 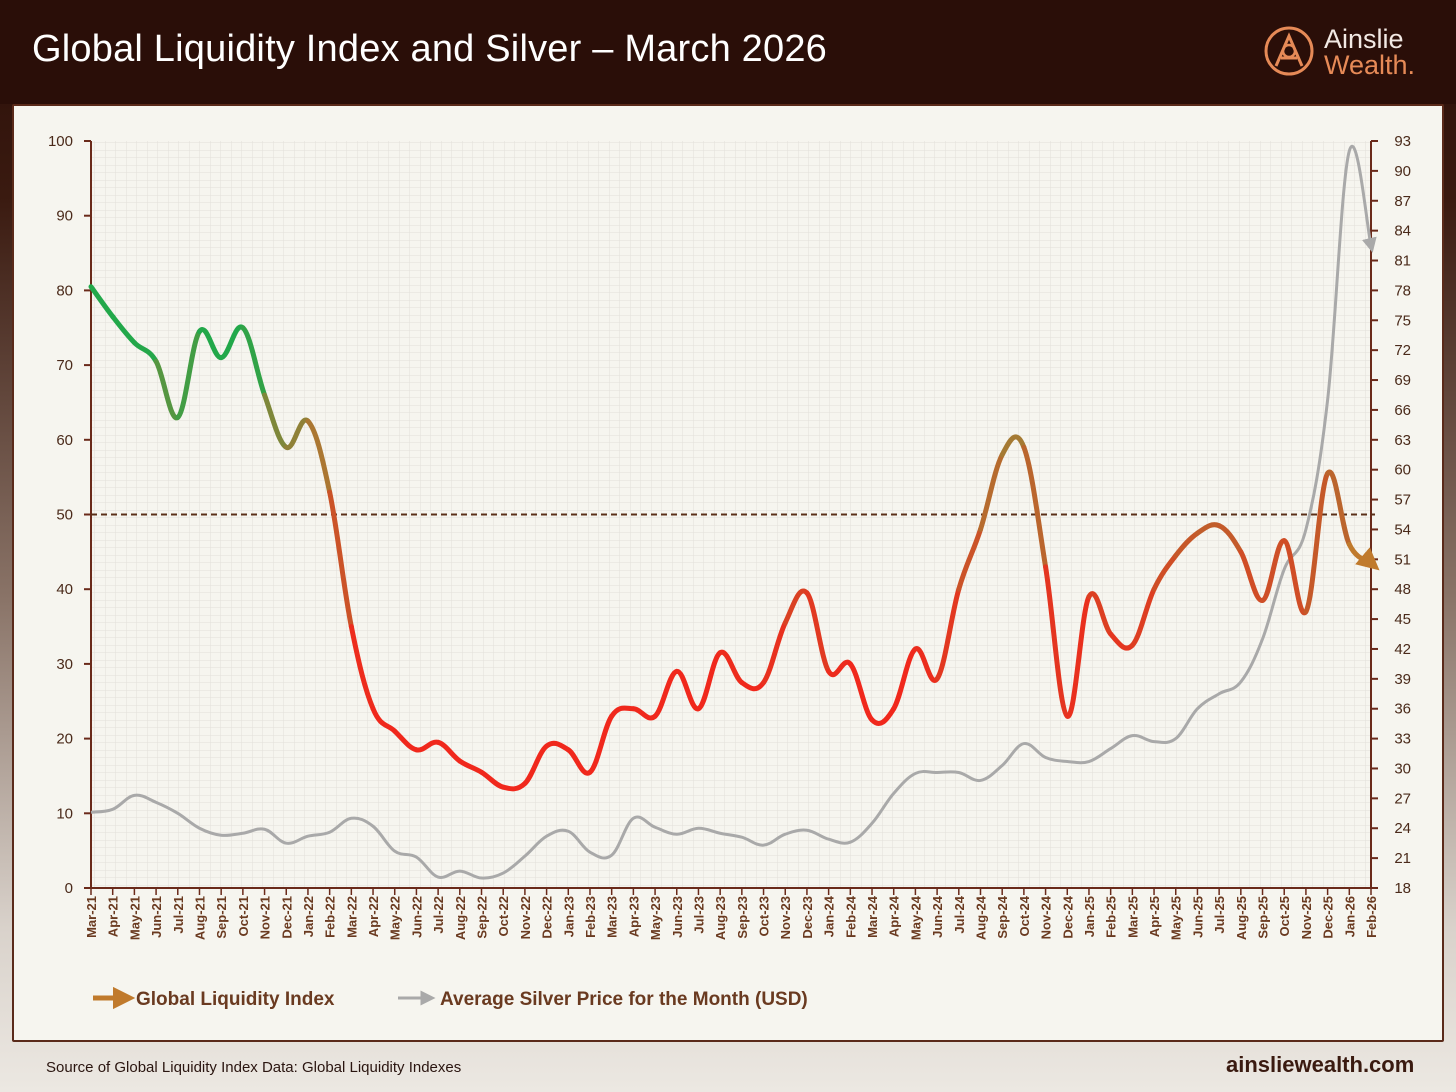 What do you see at coordinates (1402, 410) in the screenshot?
I see `y-right-tick-label: 66` at bounding box center [1402, 410].